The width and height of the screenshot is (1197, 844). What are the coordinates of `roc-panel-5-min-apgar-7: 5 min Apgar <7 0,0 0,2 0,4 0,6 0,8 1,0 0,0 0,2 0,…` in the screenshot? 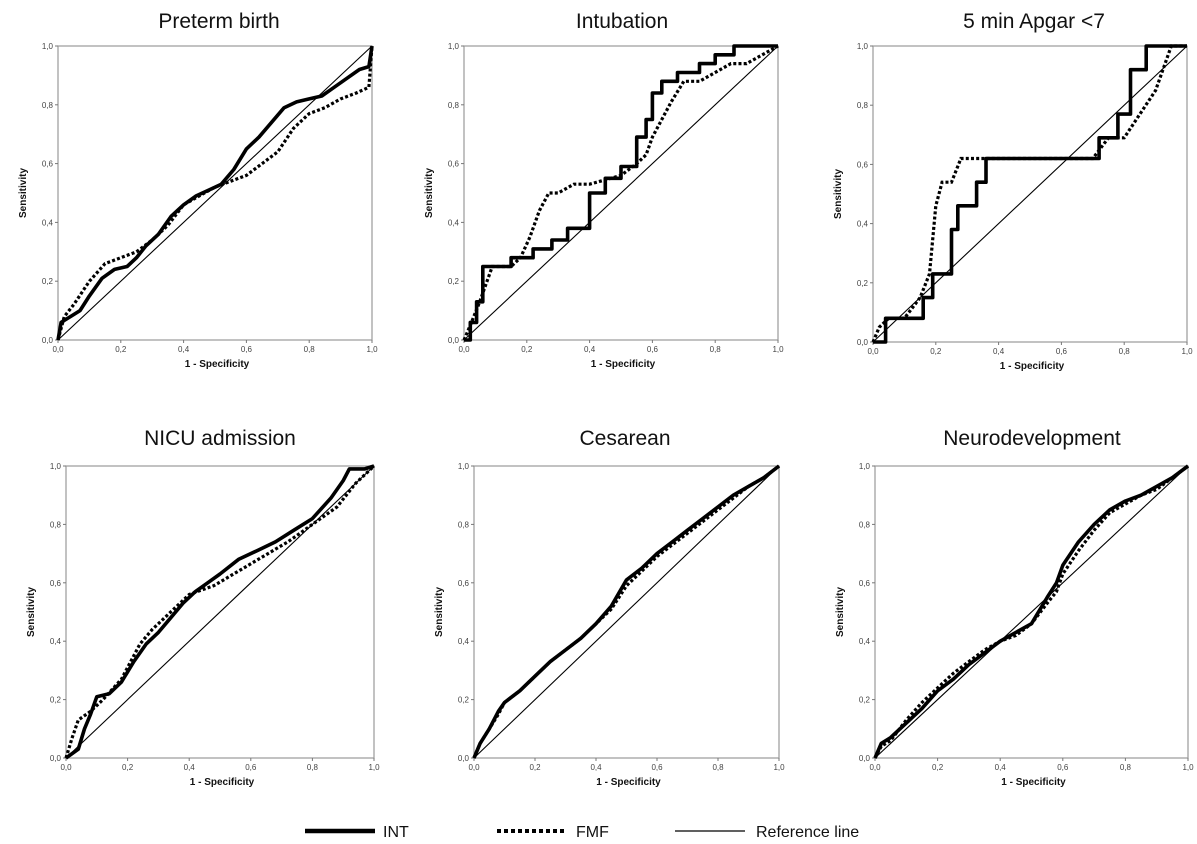 It's located at (1013, 191).